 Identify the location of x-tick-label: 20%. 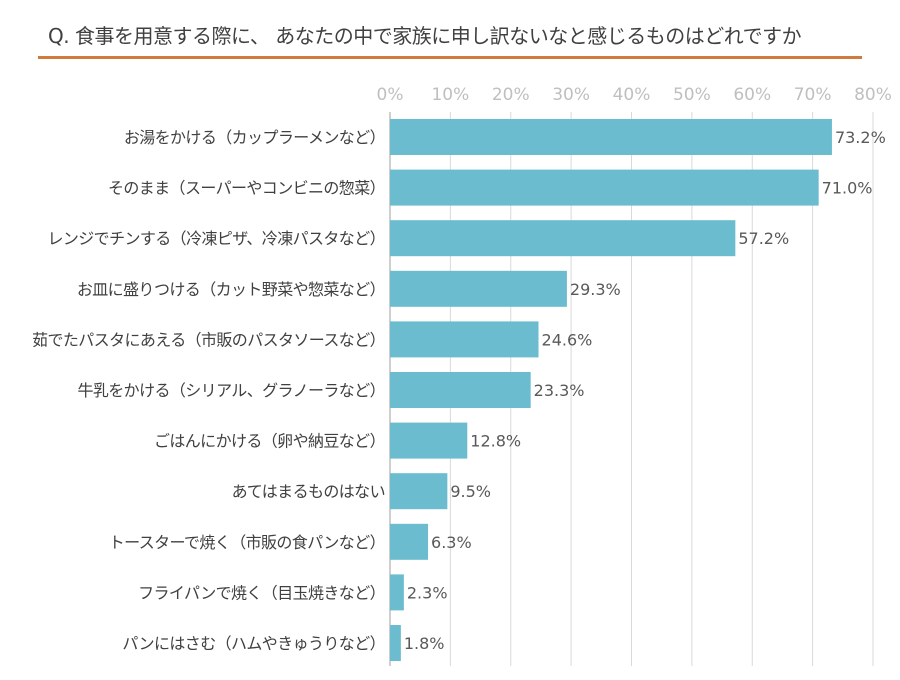
(511, 95).